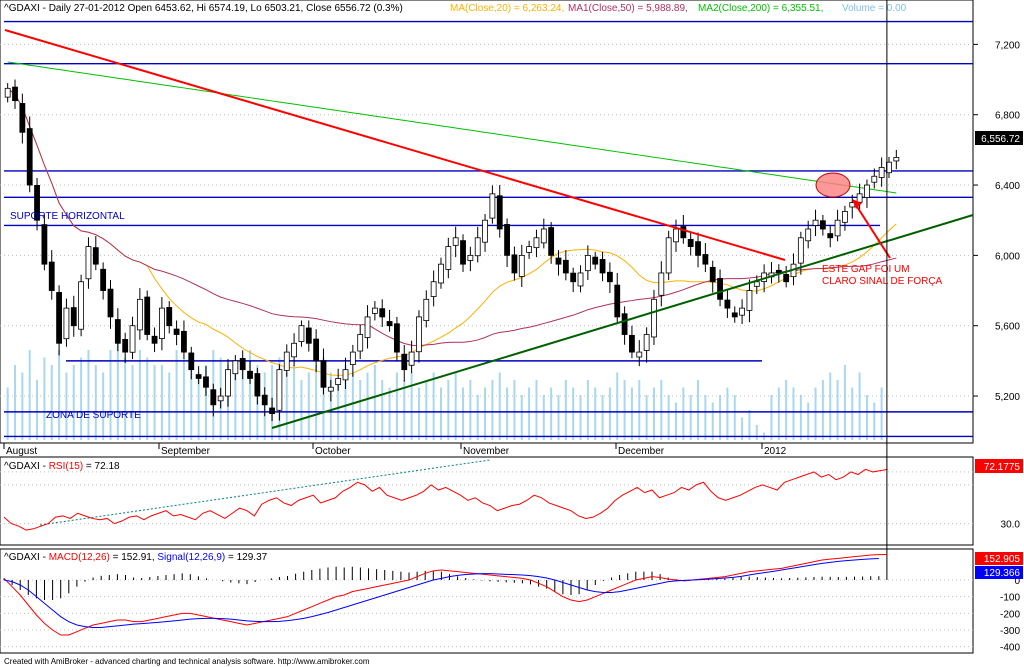 Image resolution: width=1024 pixels, height=667 pixels. What do you see at coordinates (760, 8) in the screenshot?
I see `header-ma200: MA2(Close,200) = 6,355.51,` at bounding box center [760, 8].